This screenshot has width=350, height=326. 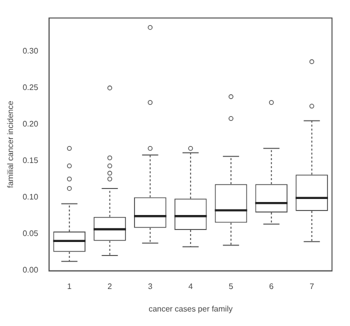 What do you see at coordinates (30, 269) in the screenshot?
I see `y-tick-label: 0.00` at bounding box center [30, 269].